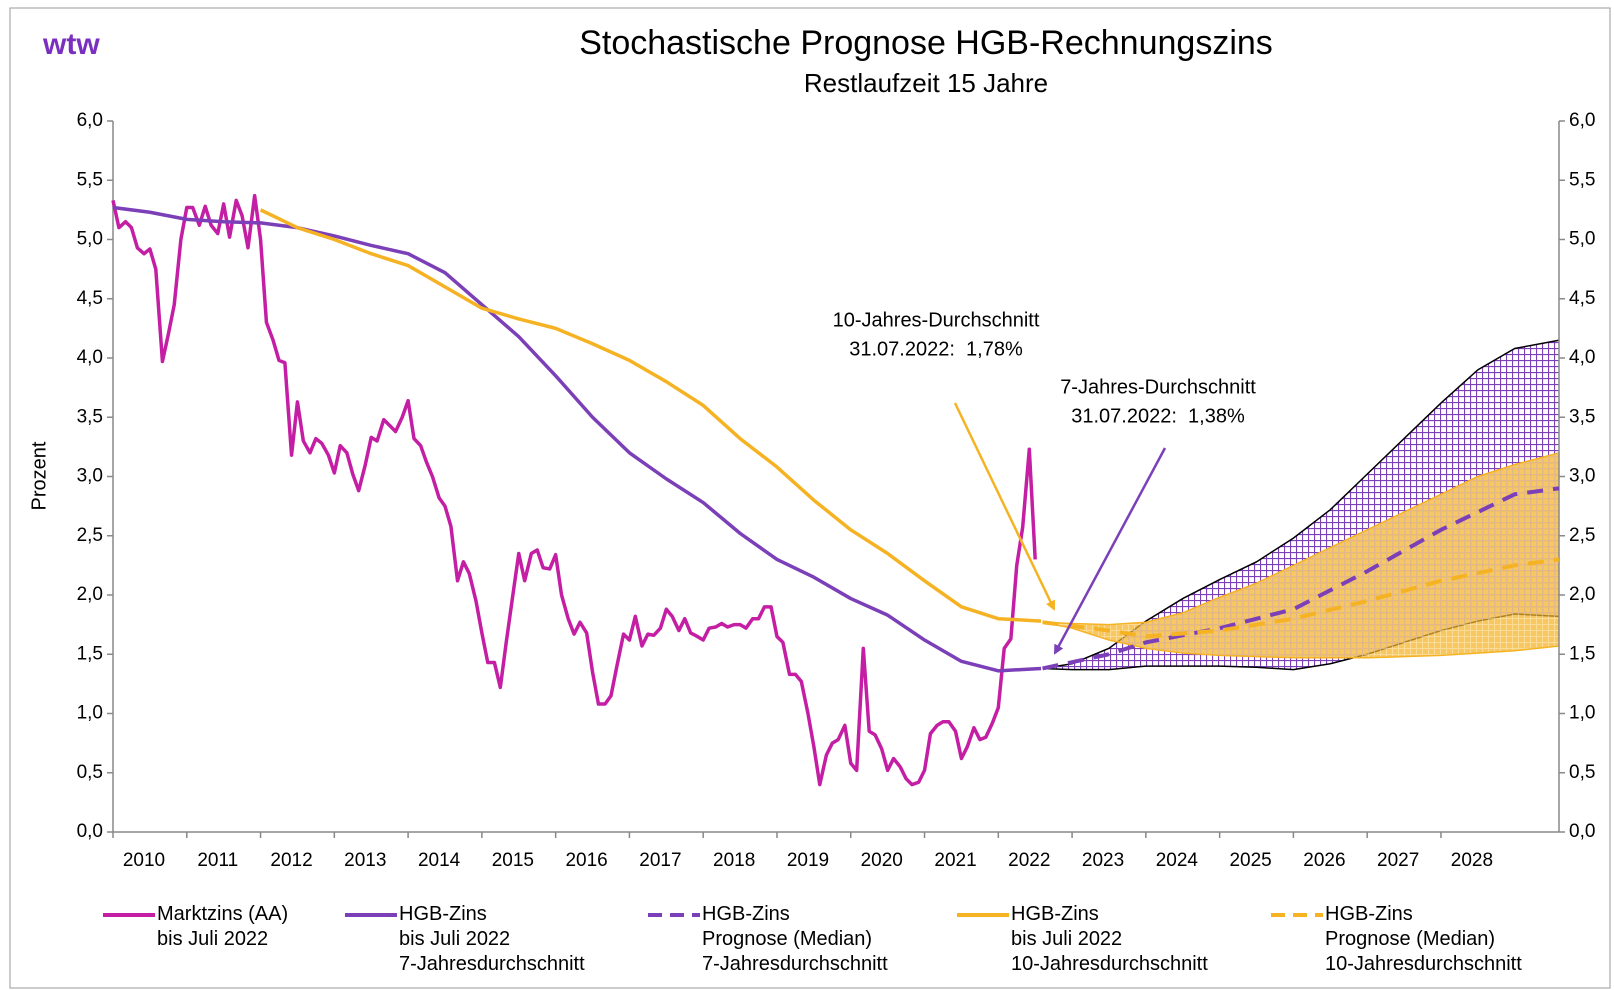 The height and width of the screenshot is (990, 1614). Describe the element at coordinates (39, 475) in the screenshot. I see `y-axis-label: Prozent` at that location.